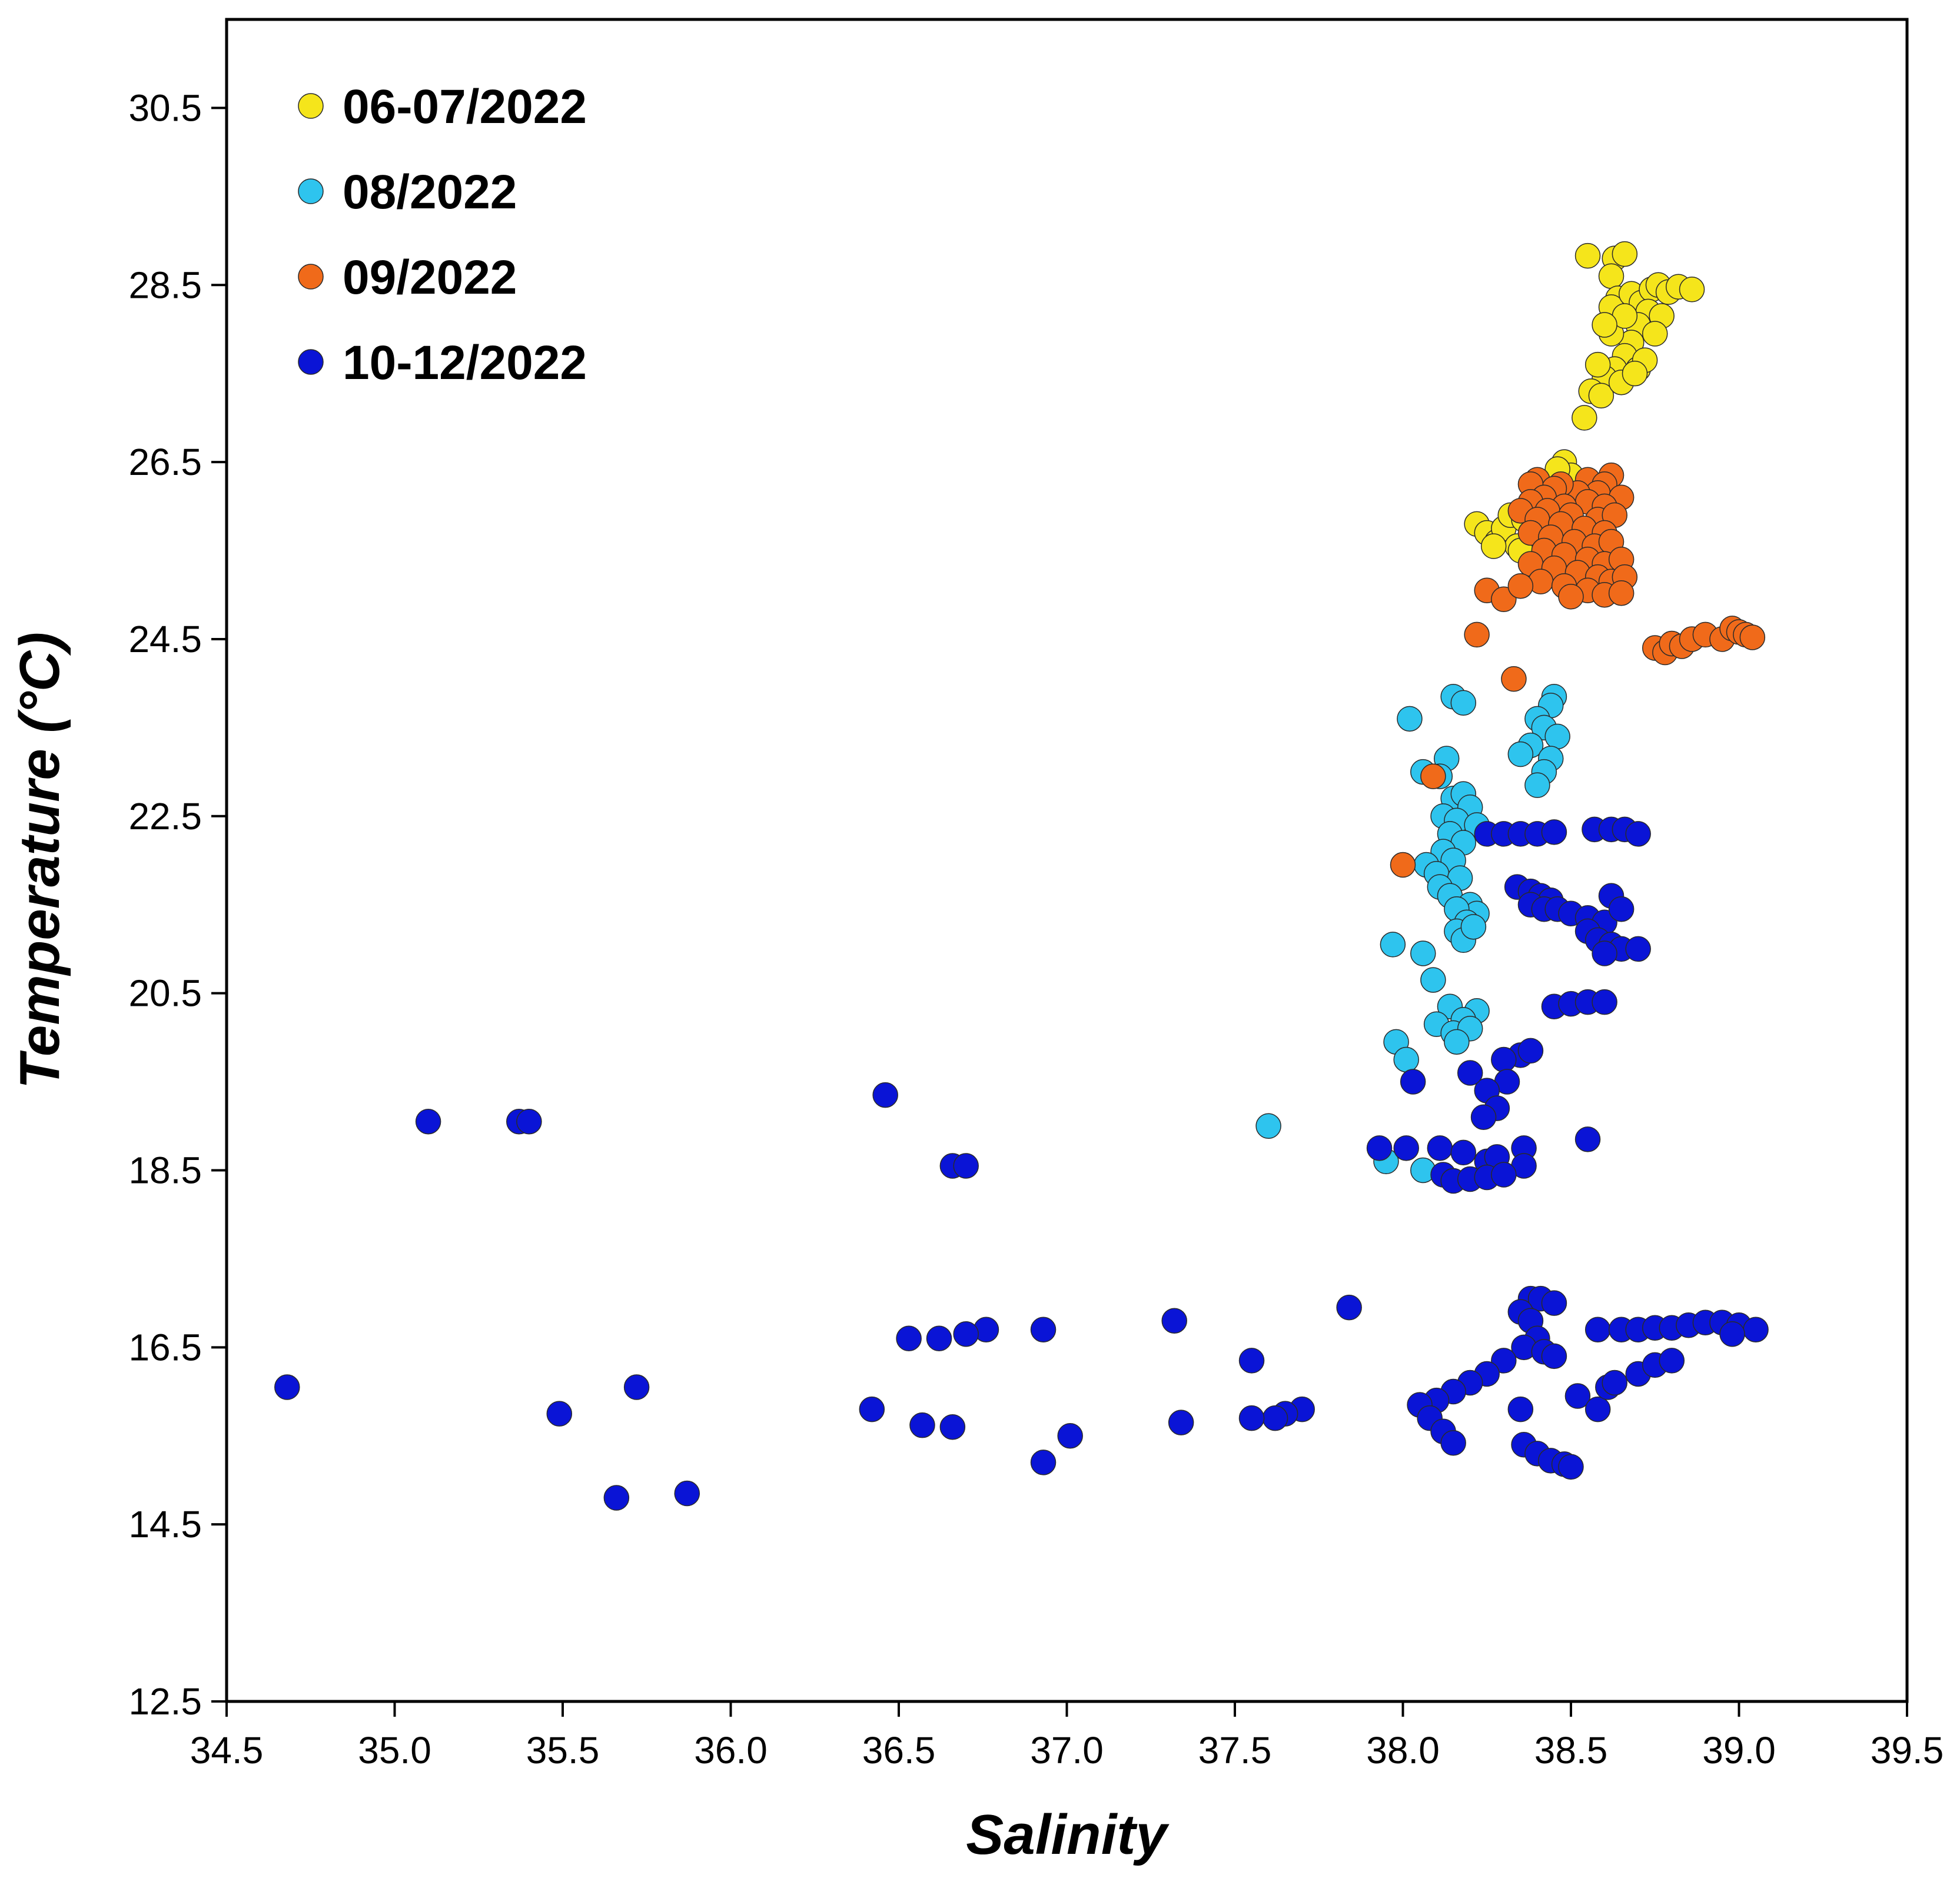  I want to click on x-tick-label: 37.5, so click(1235, 1750).